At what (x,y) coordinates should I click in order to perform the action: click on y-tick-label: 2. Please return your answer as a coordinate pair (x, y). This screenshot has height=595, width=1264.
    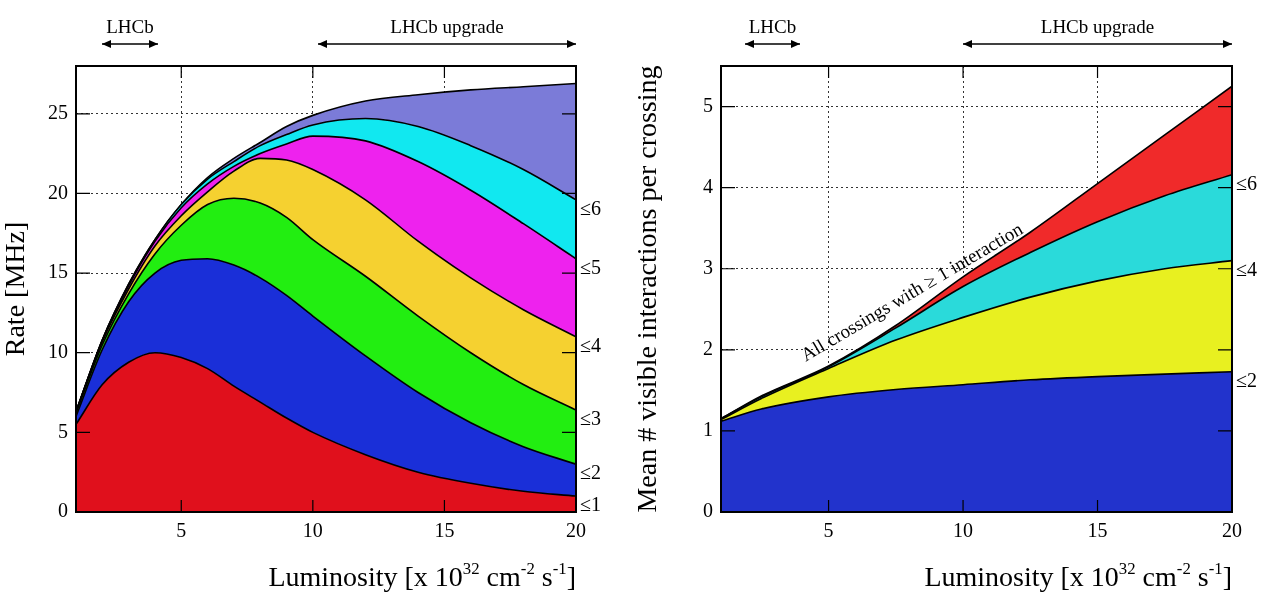
    Looking at the image, I should click on (708, 348).